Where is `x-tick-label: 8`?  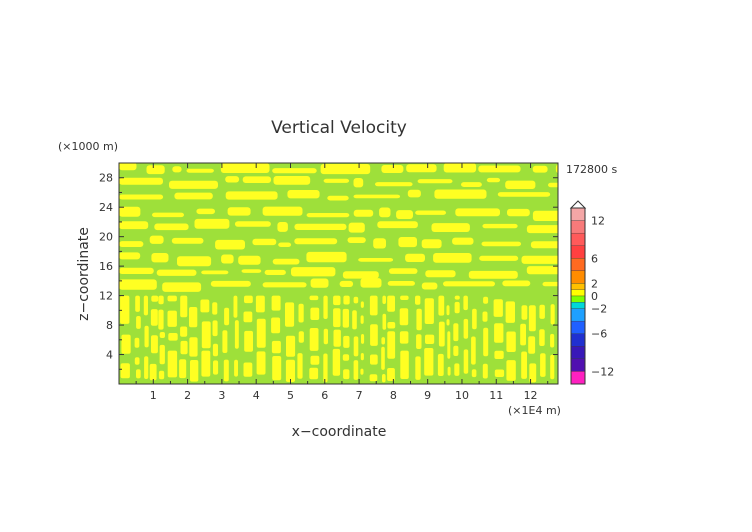 x-tick-label: 8 is located at coordinates (393, 395).